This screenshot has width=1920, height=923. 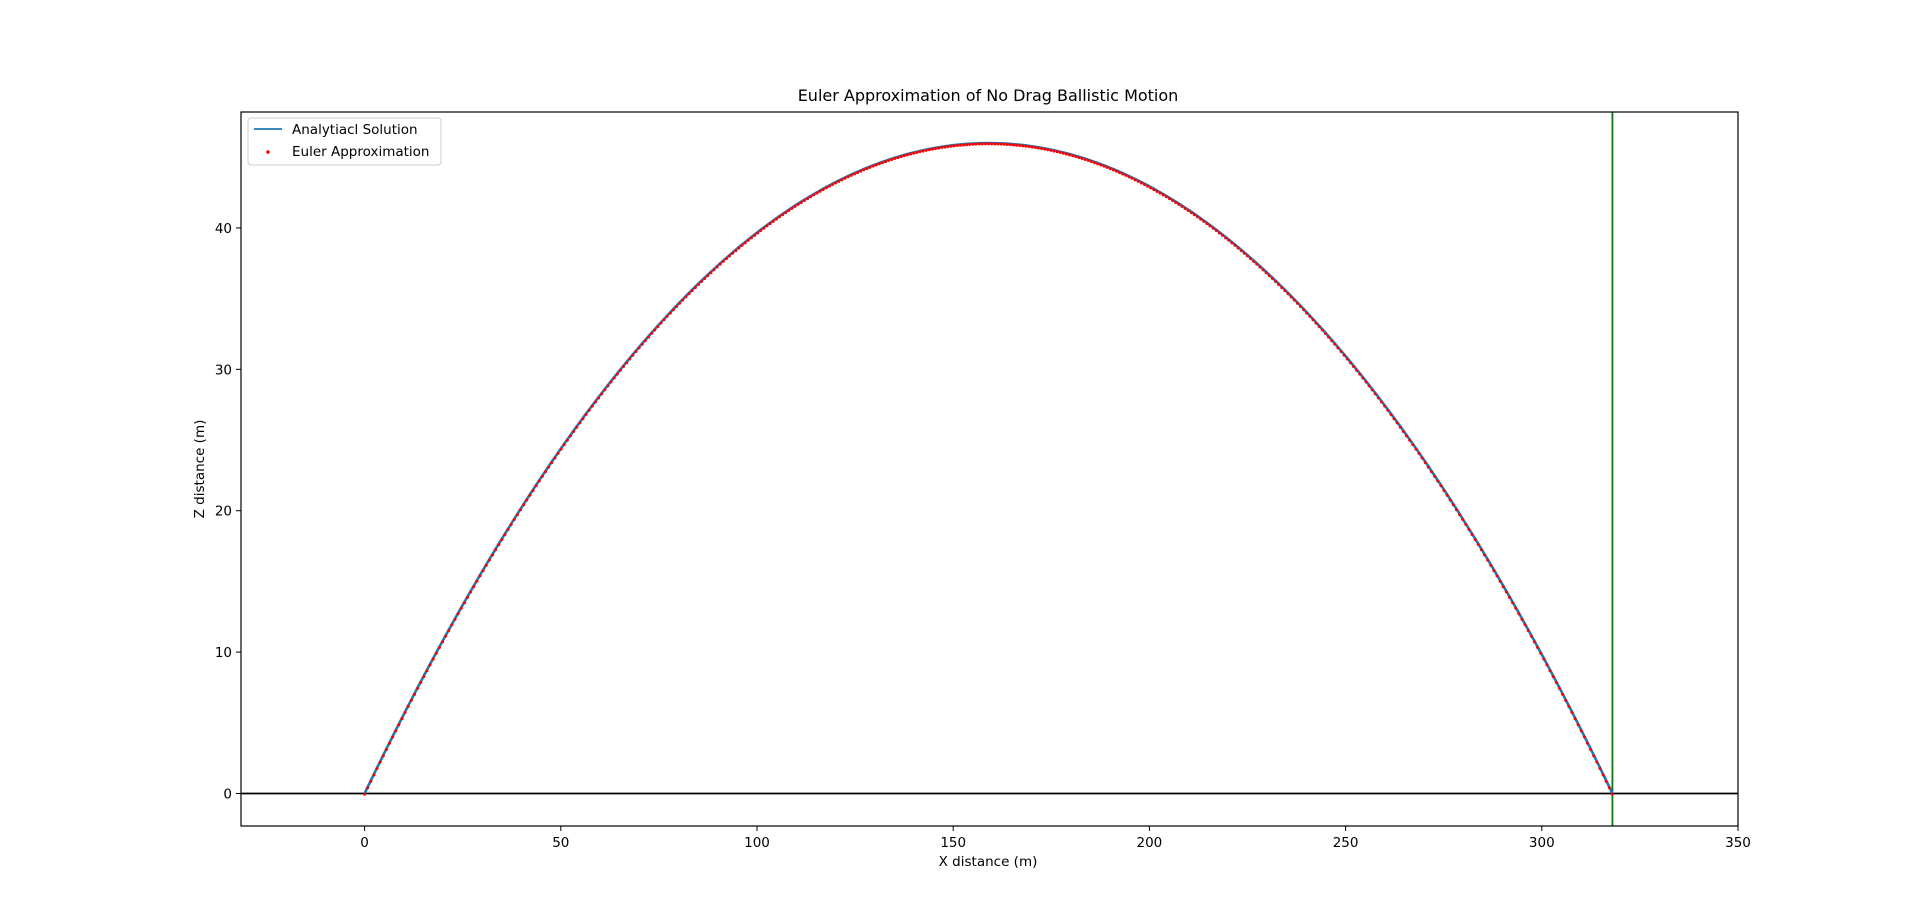 I want to click on x-tick-label: 250, so click(x=1346, y=843).